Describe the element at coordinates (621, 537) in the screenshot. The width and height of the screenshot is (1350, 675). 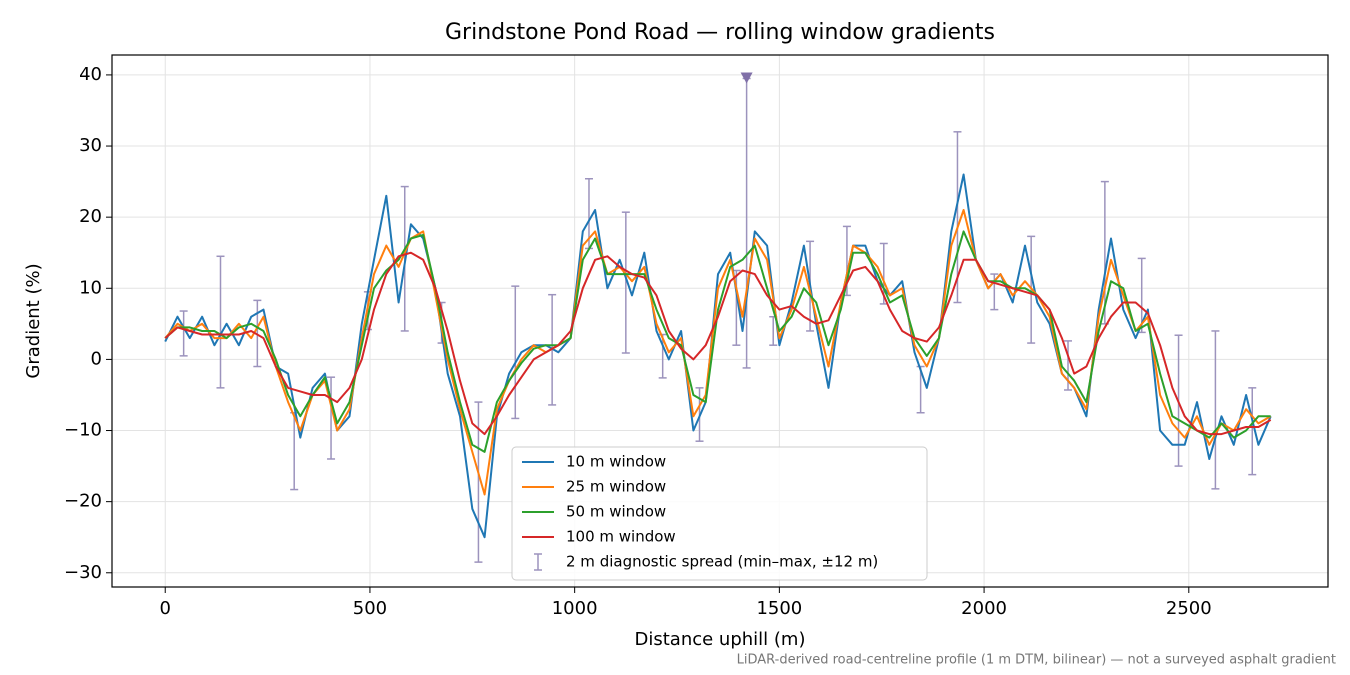
I see `legend-label: 100 m window` at that location.